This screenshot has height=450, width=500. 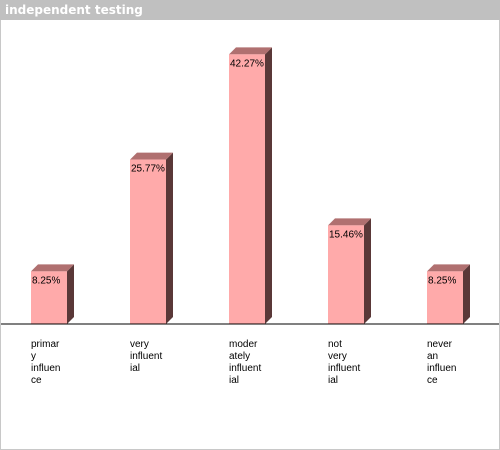 I want to click on data-label-2: 42.27%, so click(x=247, y=63).